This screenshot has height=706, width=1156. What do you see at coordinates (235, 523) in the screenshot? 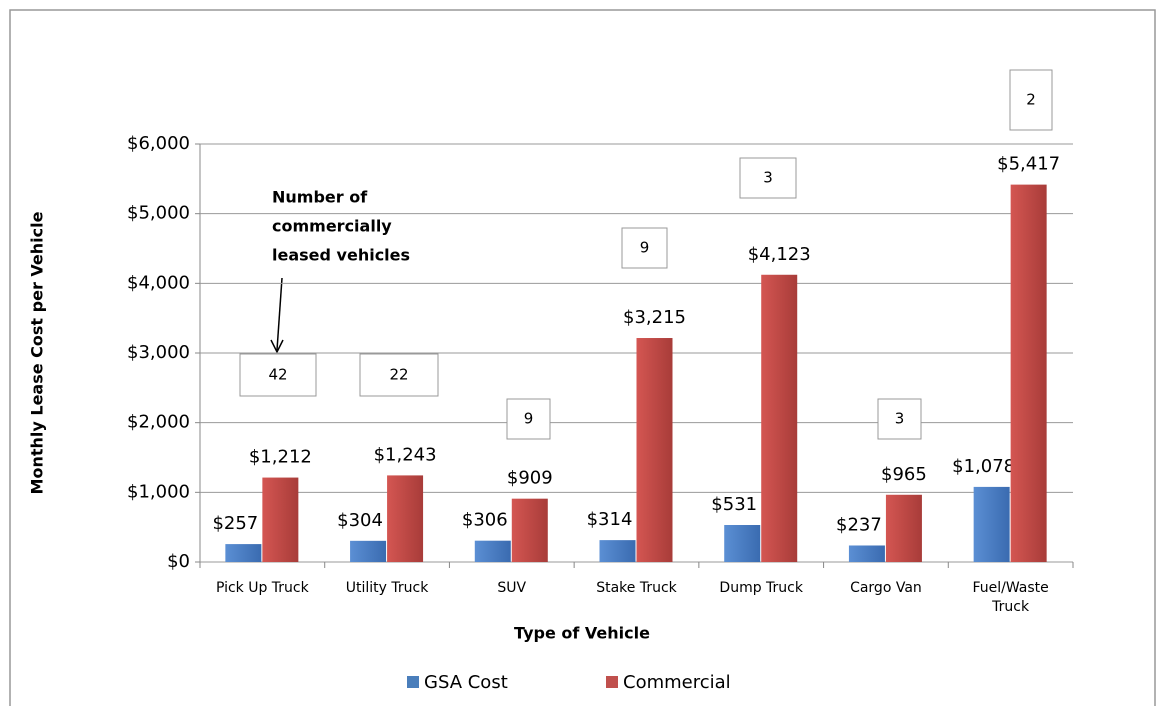
I see `value-label: $257` at bounding box center [235, 523].